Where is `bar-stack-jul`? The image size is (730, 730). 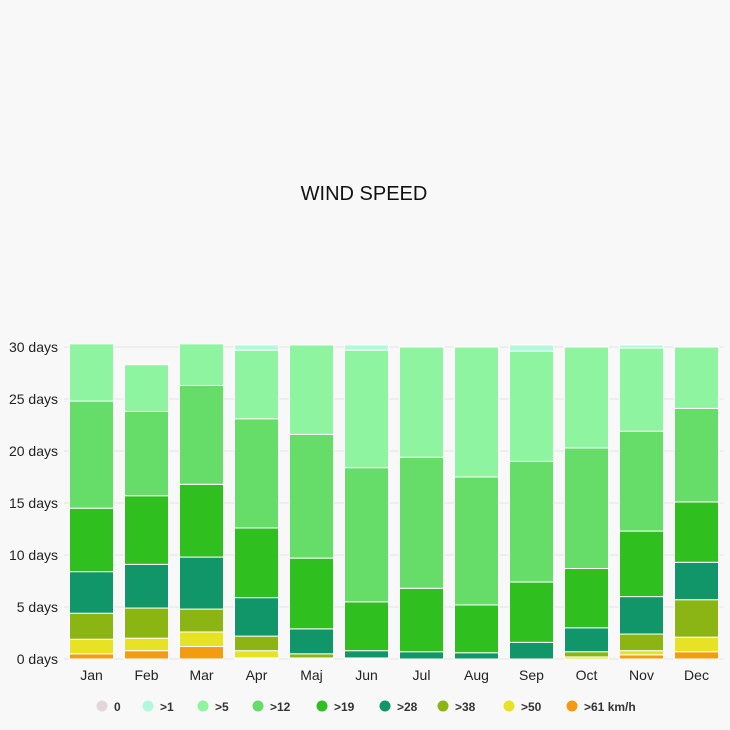
bar-stack-jul is located at coordinates (421, 503).